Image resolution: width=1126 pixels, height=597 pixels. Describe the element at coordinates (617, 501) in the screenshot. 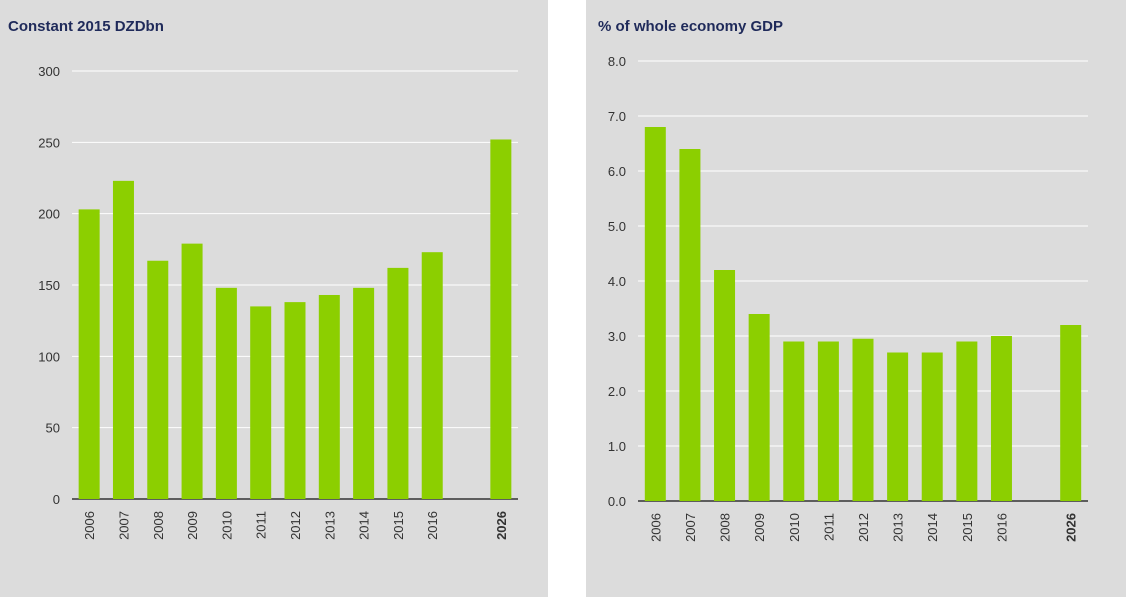

I see `y-tick-label: 0.0` at that location.